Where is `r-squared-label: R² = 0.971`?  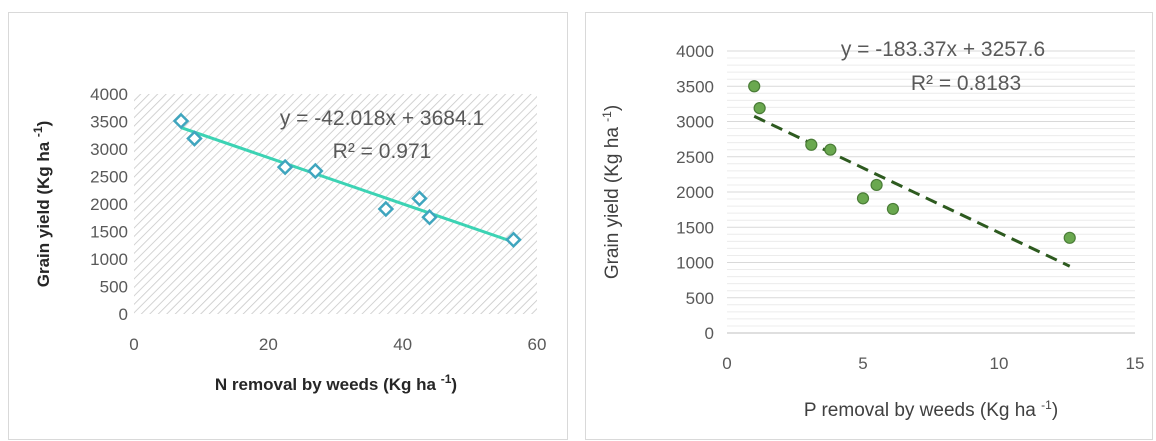 r-squared-label: R² = 0.971 is located at coordinates (382, 151).